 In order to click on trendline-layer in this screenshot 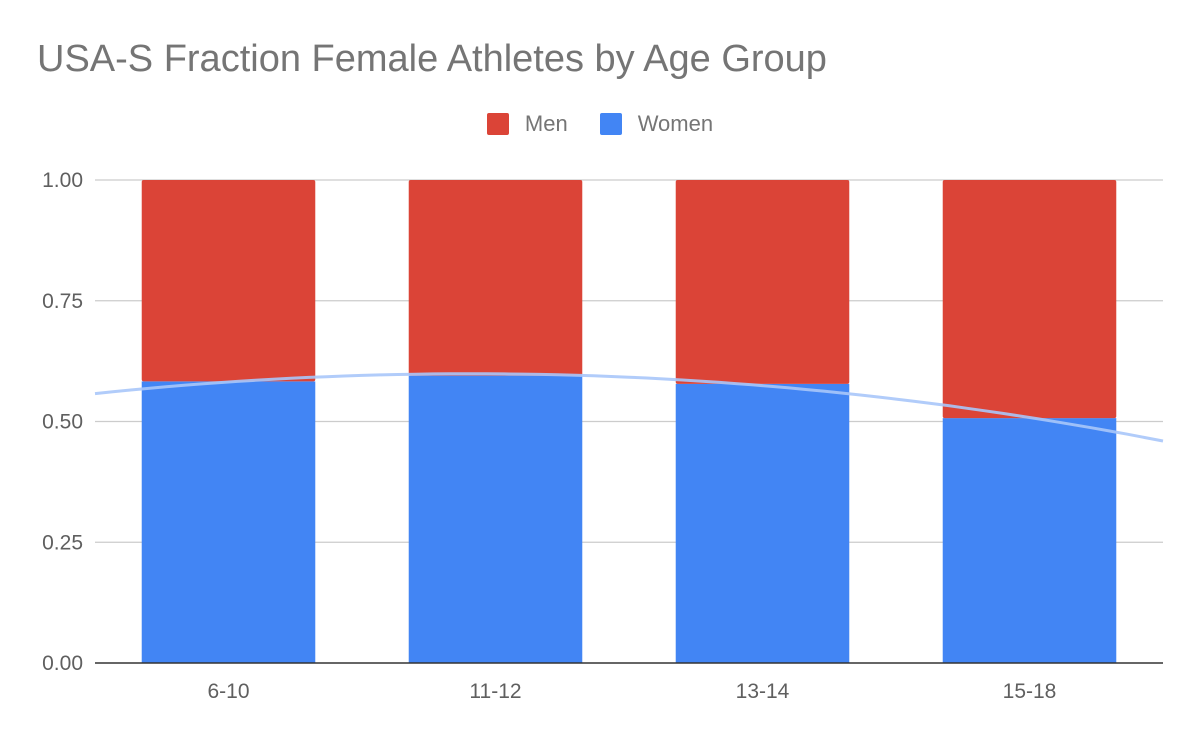, I will do `click(629, 407)`.